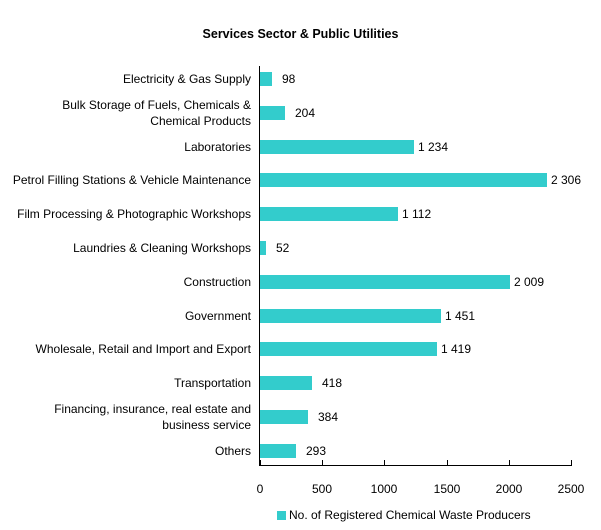 Image resolution: width=601 pixels, height=530 pixels. Describe the element at coordinates (529, 281) in the screenshot. I see `bar-value-label: 2 009` at that location.